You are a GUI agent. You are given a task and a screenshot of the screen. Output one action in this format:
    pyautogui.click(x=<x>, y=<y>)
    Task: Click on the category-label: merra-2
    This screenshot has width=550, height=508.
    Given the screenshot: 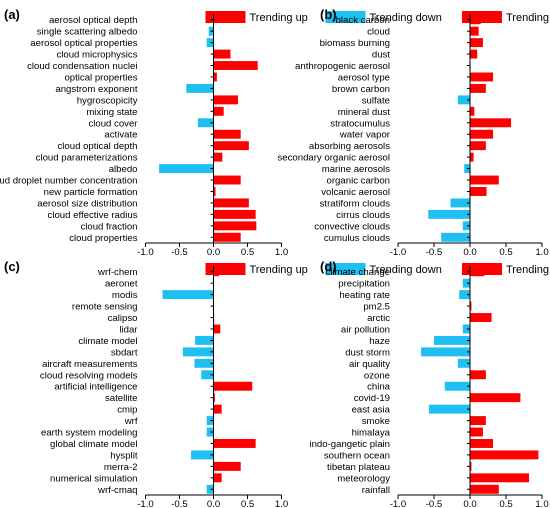 What is the action you would take?
    pyautogui.click(x=121, y=467)
    